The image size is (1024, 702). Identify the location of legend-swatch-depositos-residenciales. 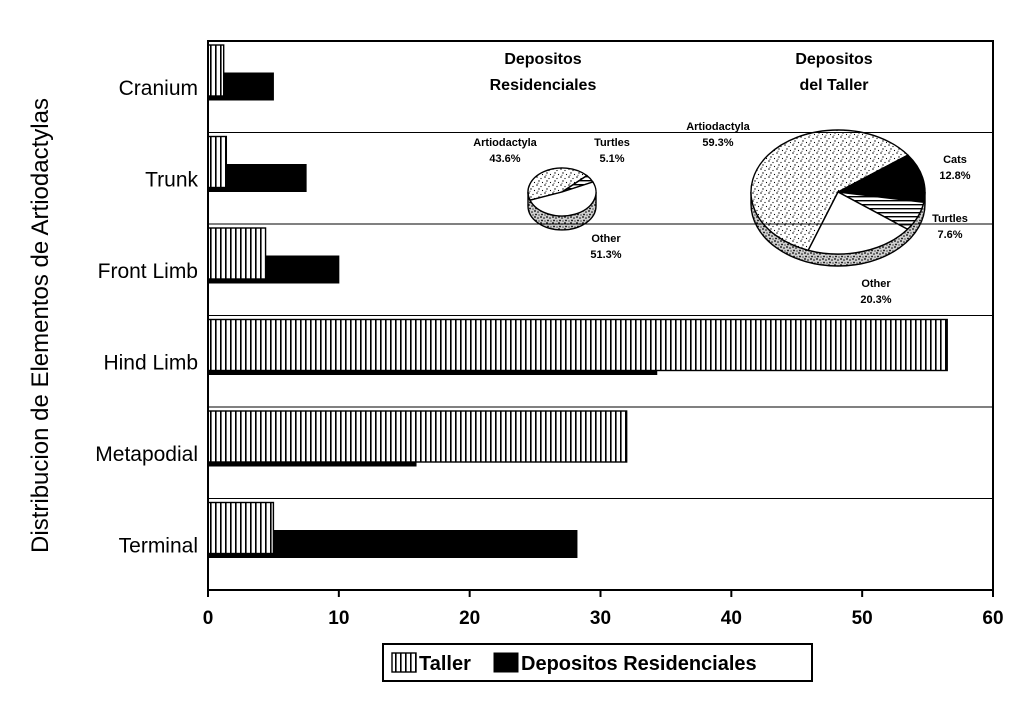
(506, 662).